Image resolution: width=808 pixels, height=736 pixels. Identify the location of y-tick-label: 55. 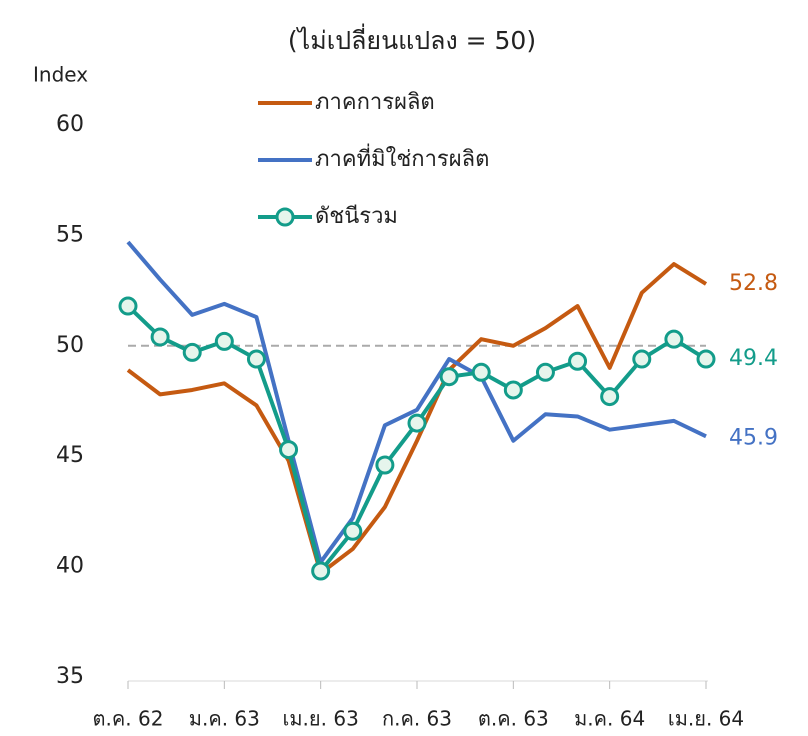
(70, 234).